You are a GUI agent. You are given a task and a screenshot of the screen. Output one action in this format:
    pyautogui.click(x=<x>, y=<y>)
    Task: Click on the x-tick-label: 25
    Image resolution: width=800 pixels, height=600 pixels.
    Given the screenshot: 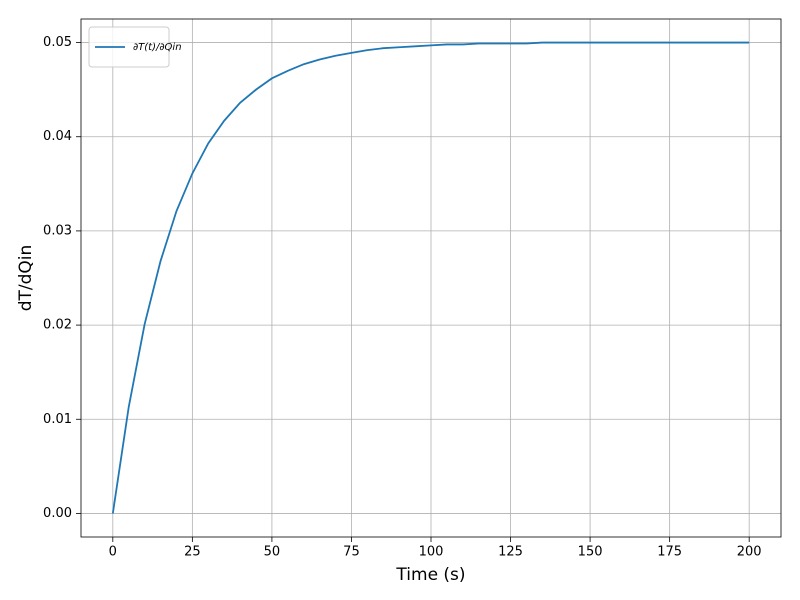 What is the action you would take?
    pyautogui.click(x=192, y=552)
    